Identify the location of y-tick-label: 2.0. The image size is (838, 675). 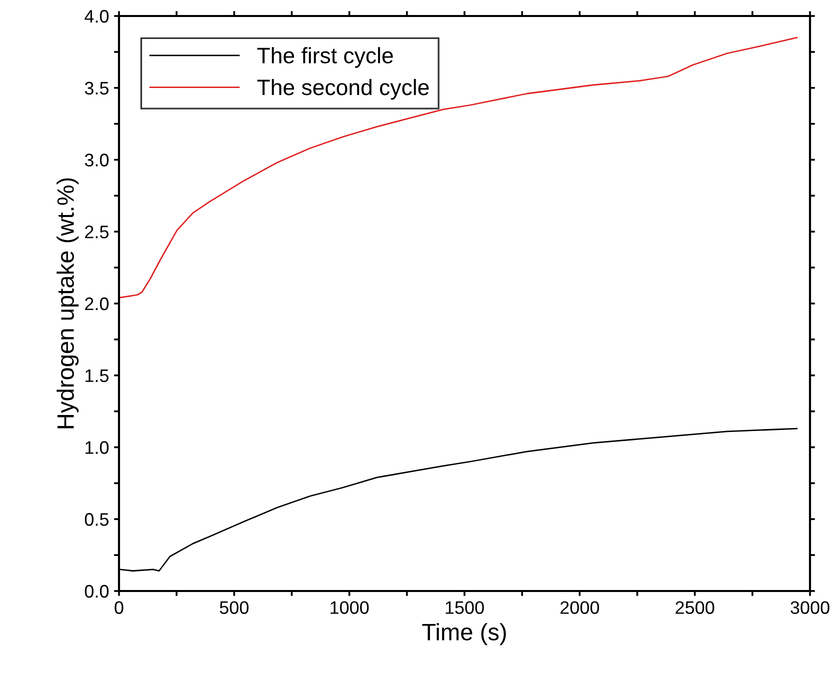
(97, 303).